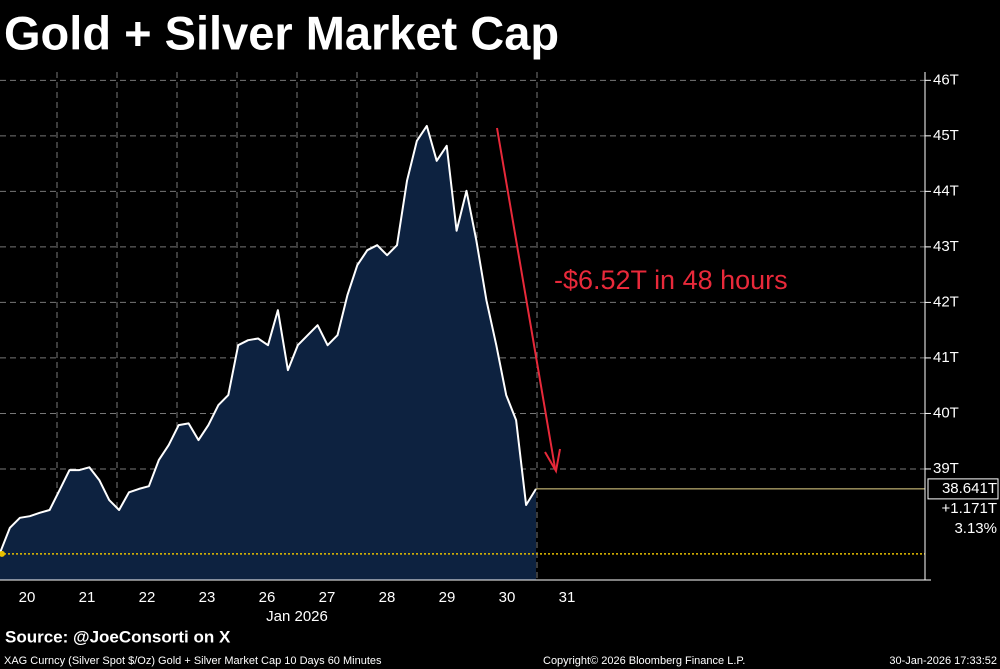 This screenshot has height=669, width=1000. I want to click on change-pct-label: 3.13%, so click(975, 528).